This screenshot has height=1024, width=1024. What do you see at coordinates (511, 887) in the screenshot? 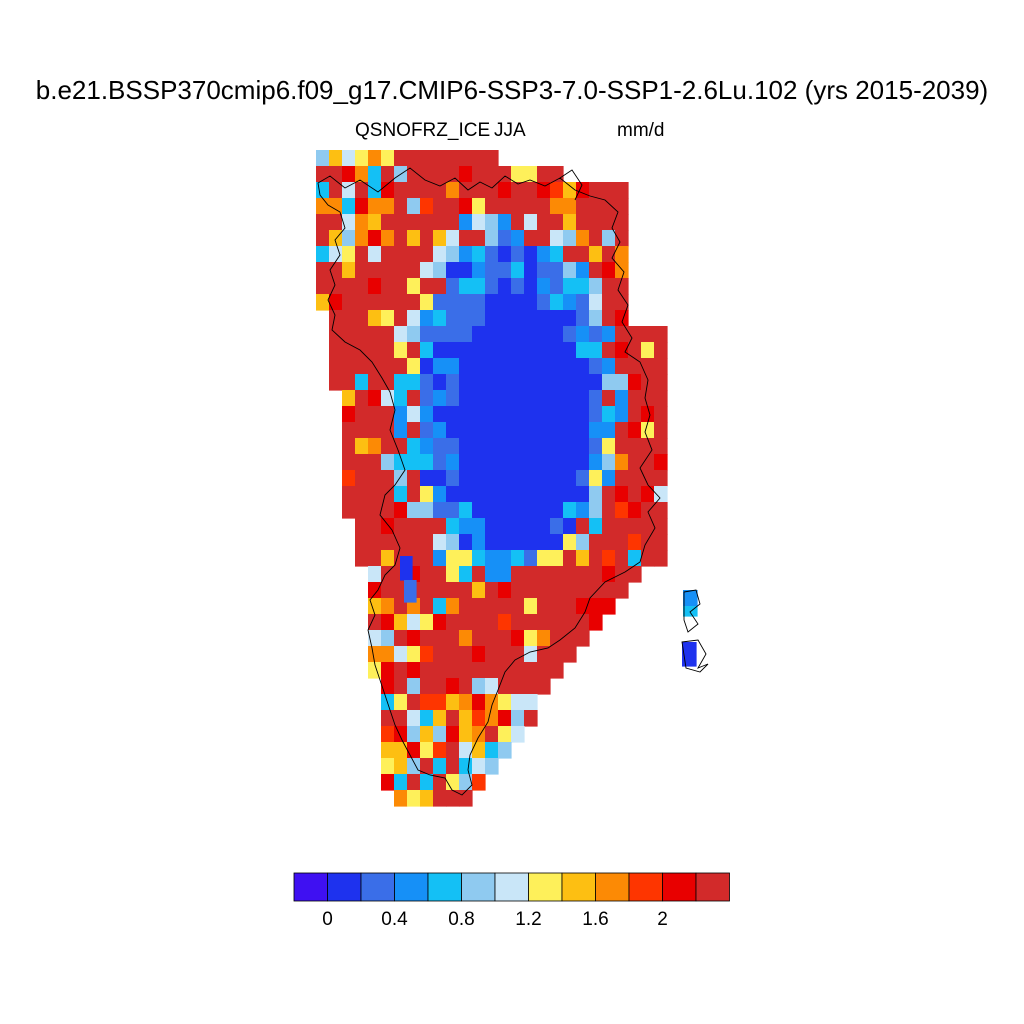
I see `colorbar` at bounding box center [511, 887].